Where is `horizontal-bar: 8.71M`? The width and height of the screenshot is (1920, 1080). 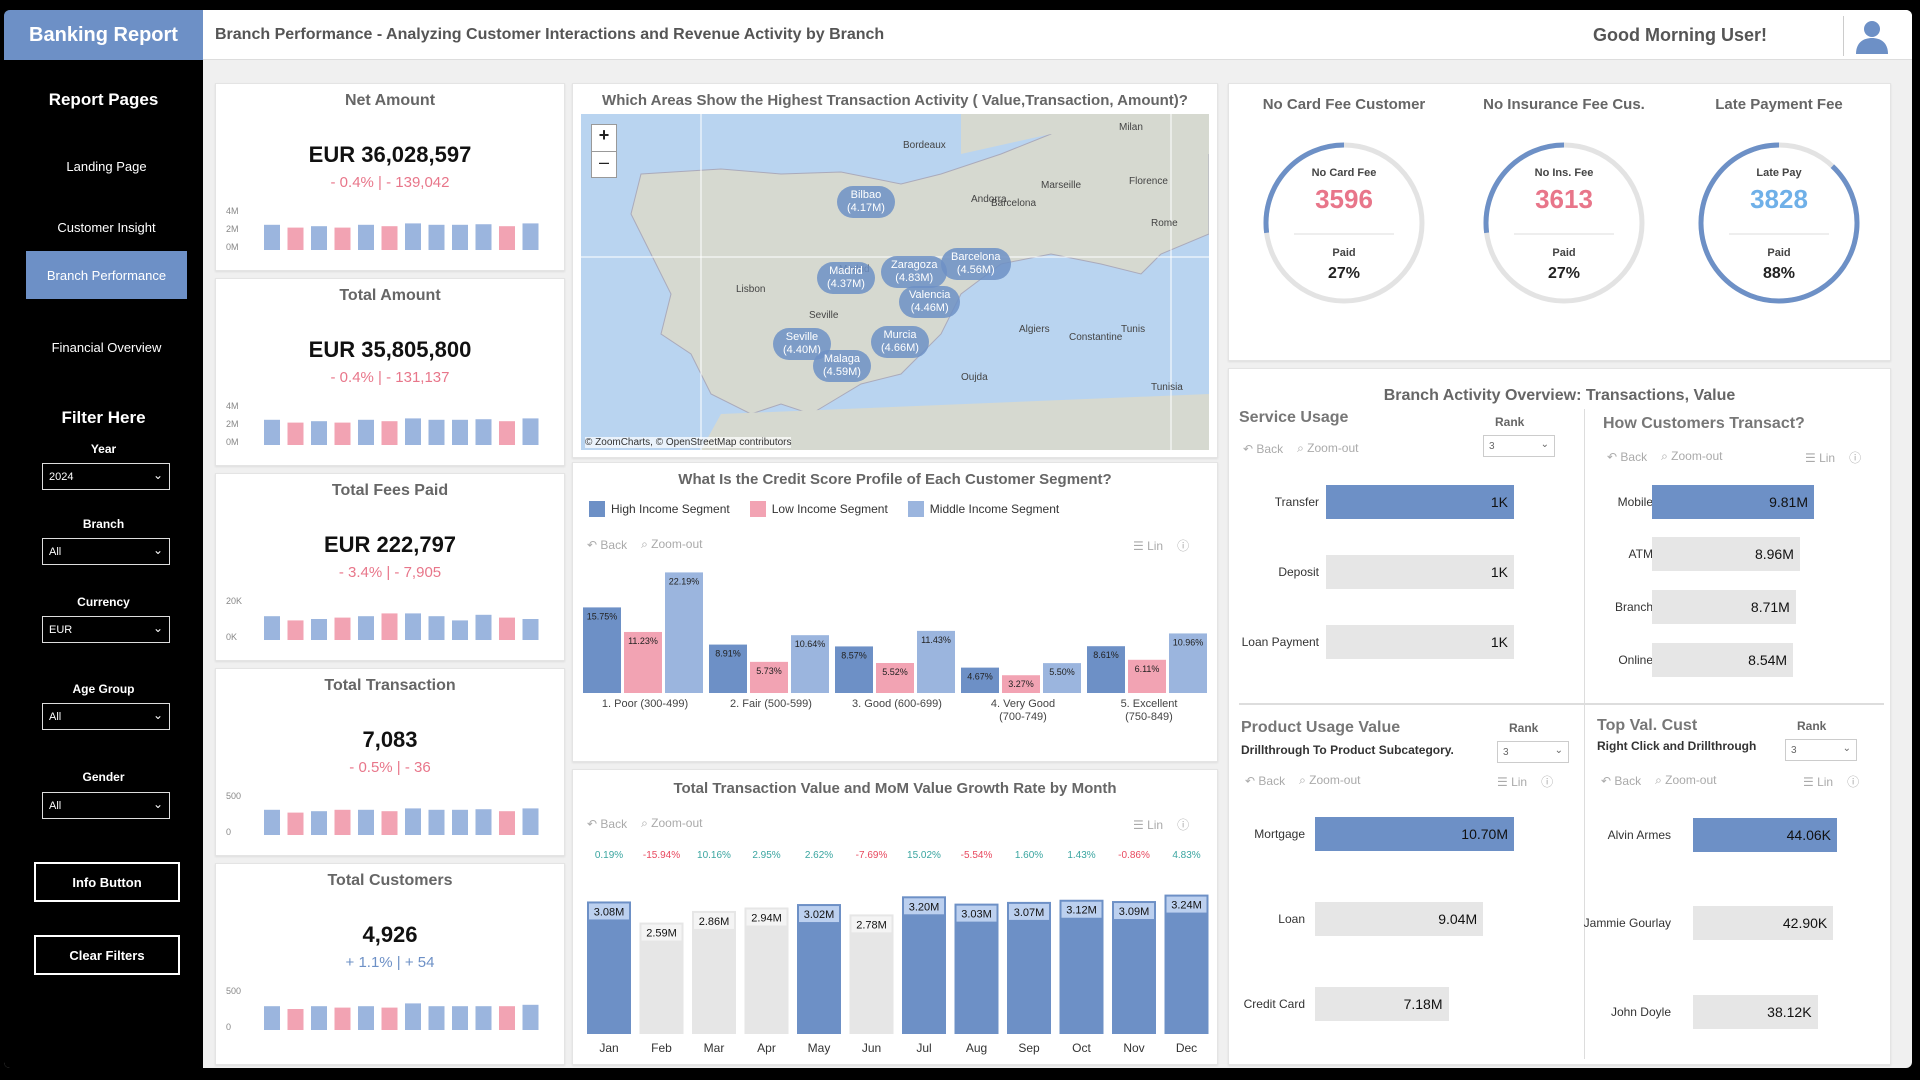
horizontal-bar: 8.71M is located at coordinates (1724, 607).